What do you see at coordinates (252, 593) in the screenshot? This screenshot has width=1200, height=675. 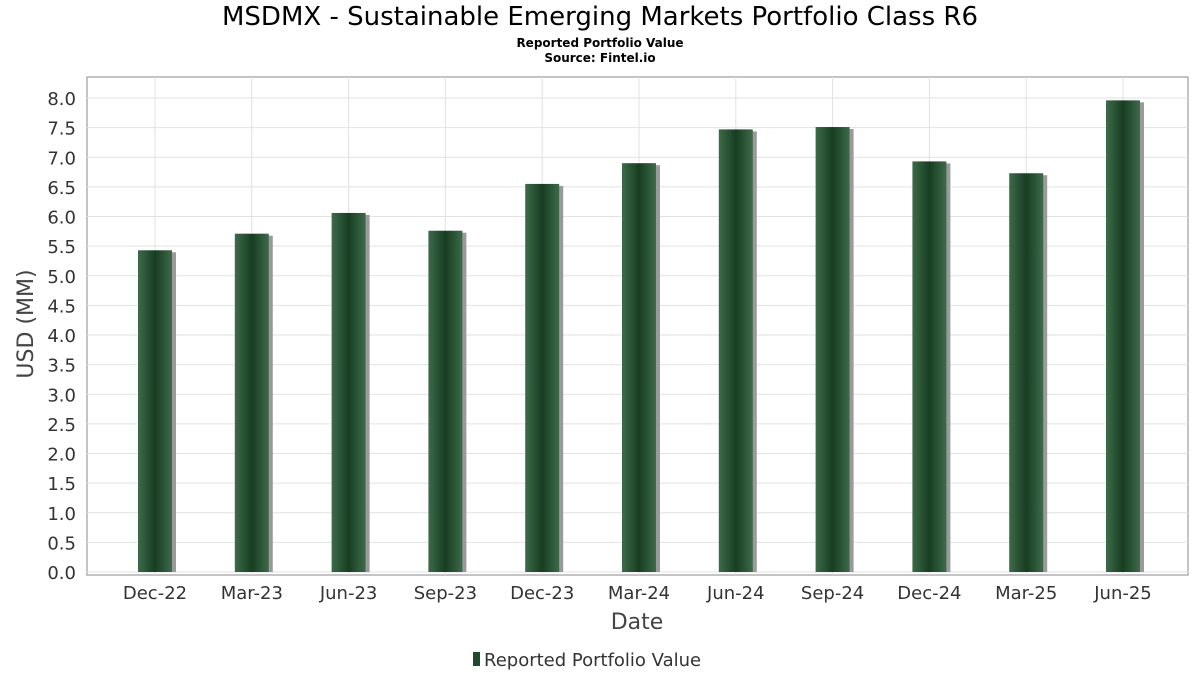 I see `x-tick-label: Mar-23` at bounding box center [252, 593].